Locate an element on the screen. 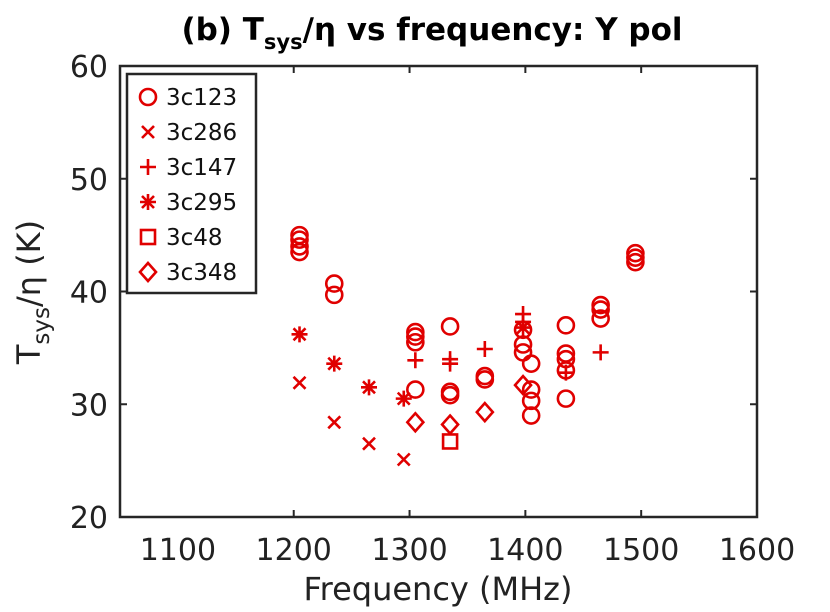 The image size is (830, 612). legend-marker-3c348 is located at coordinates (148, 272).